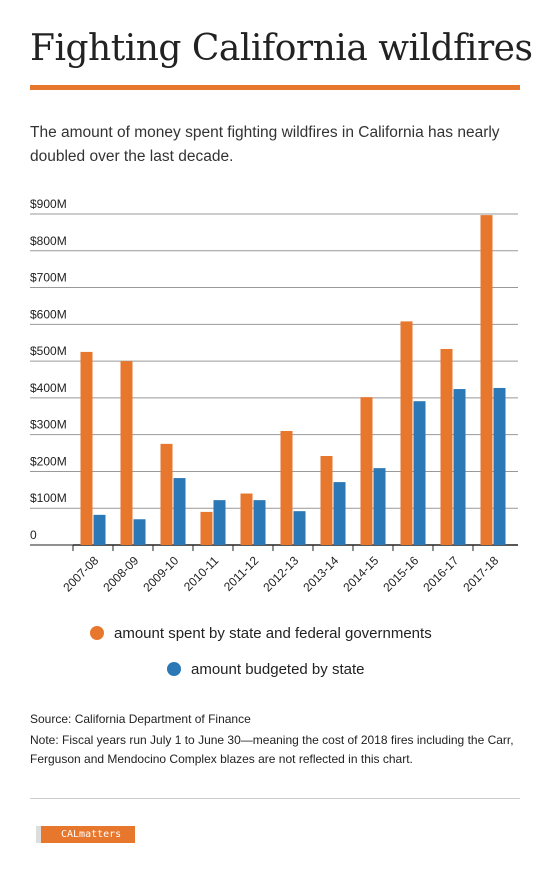 This screenshot has width=550, height=872. Describe the element at coordinates (320, 573) in the screenshot. I see `x-tick-label: 2013-14` at that location.